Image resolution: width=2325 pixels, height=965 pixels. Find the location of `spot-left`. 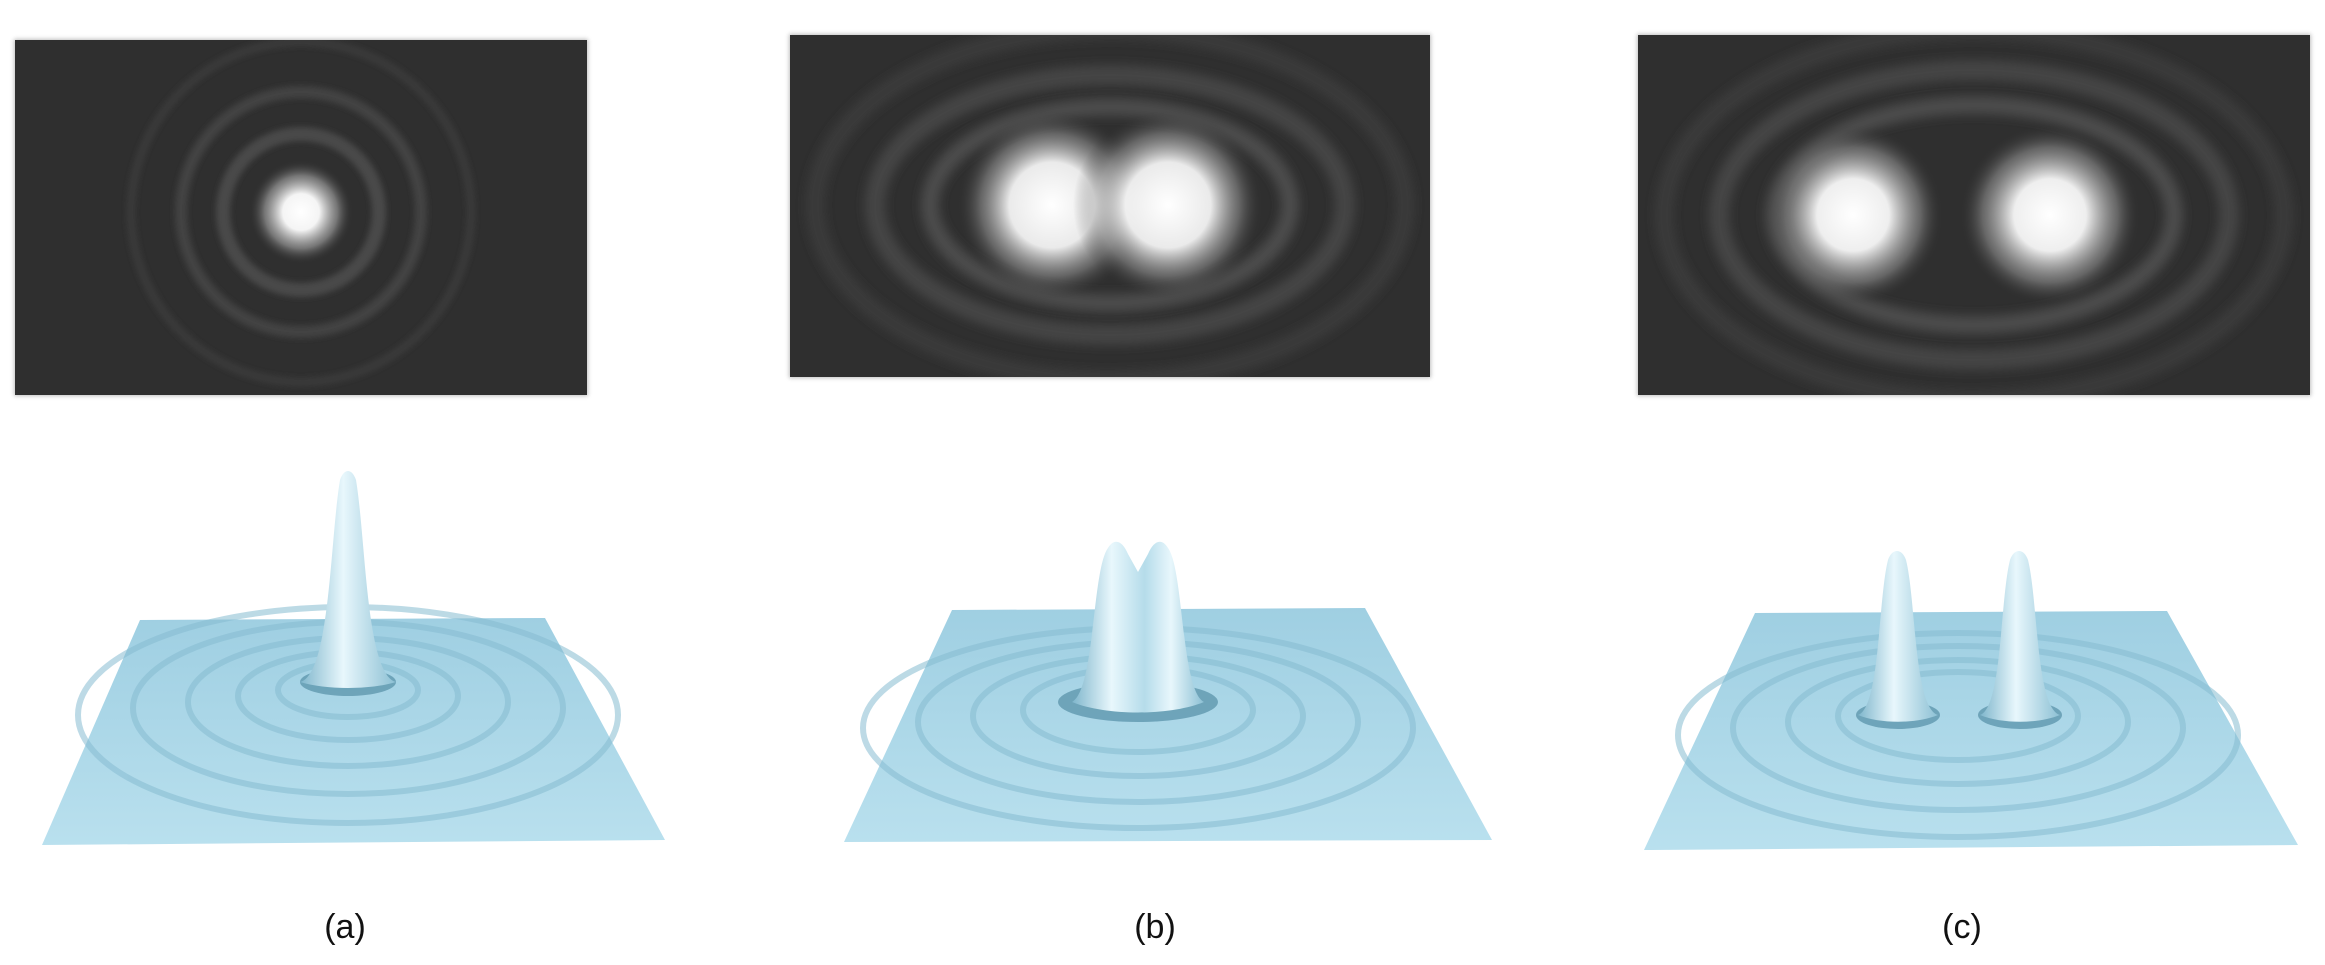

spot-left is located at coordinates (1853, 215).